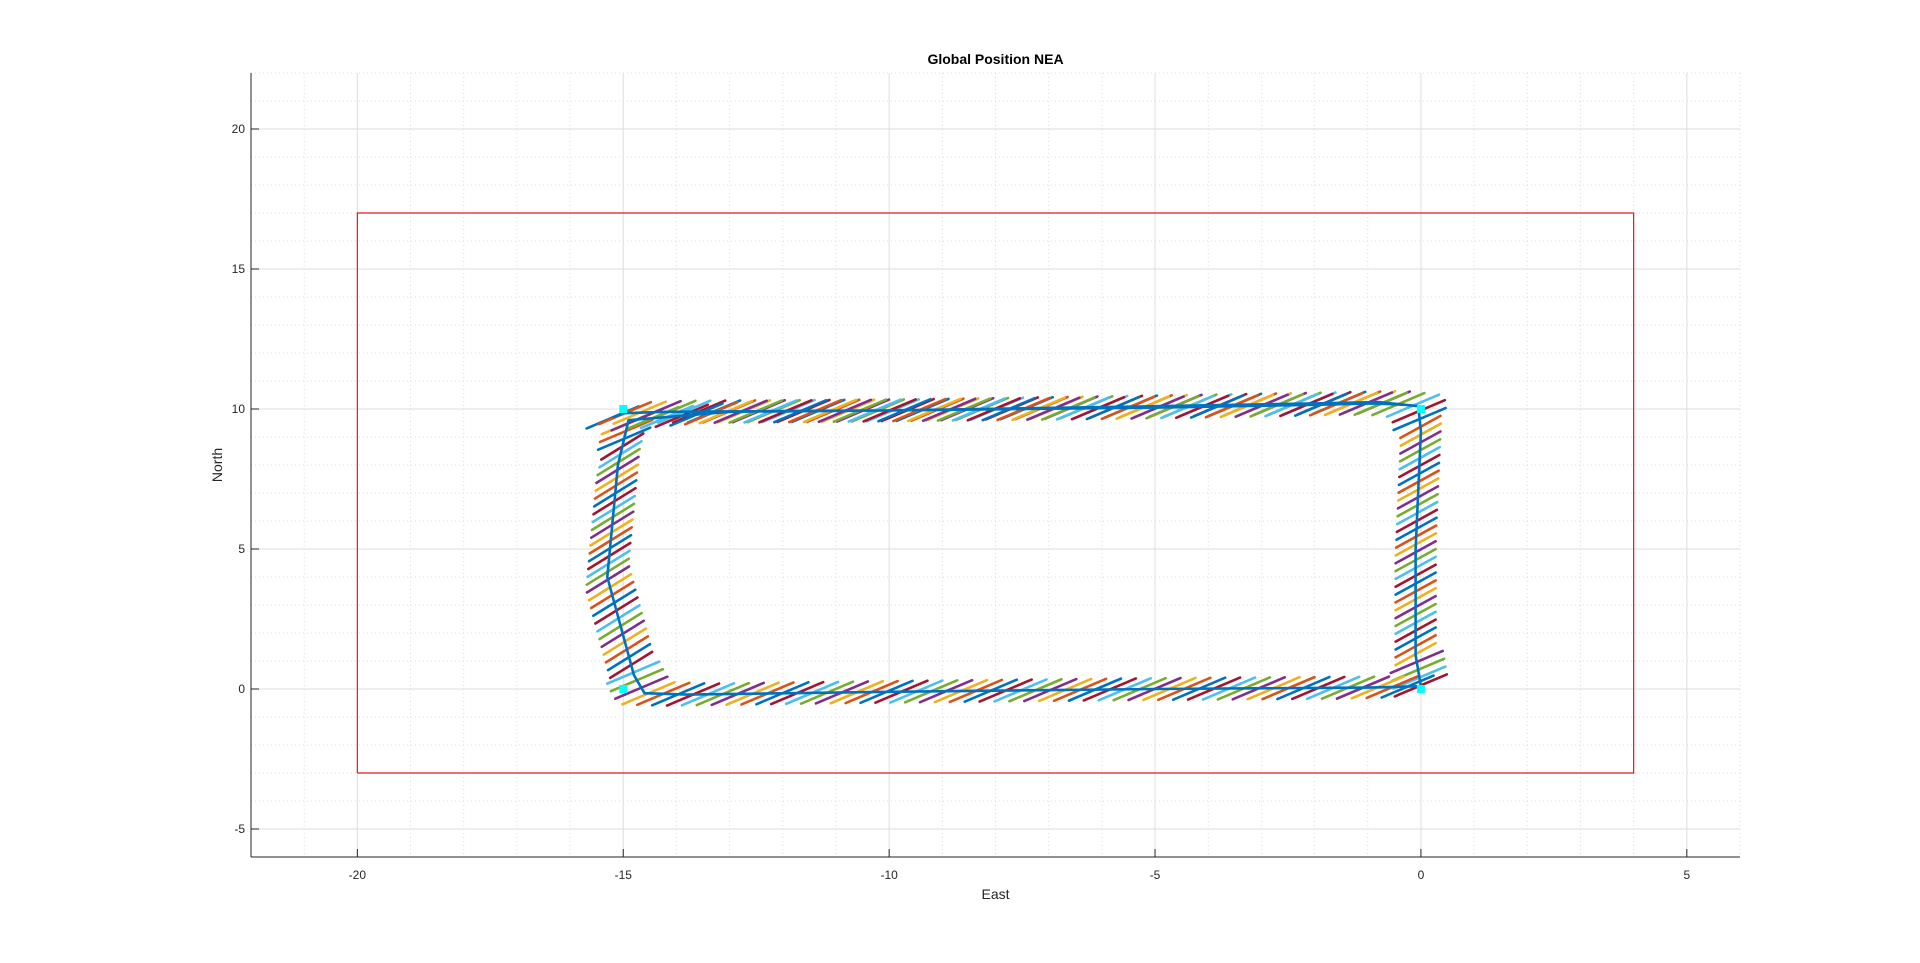  I want to click on x-tick-label: 0, so click(1421, 875).